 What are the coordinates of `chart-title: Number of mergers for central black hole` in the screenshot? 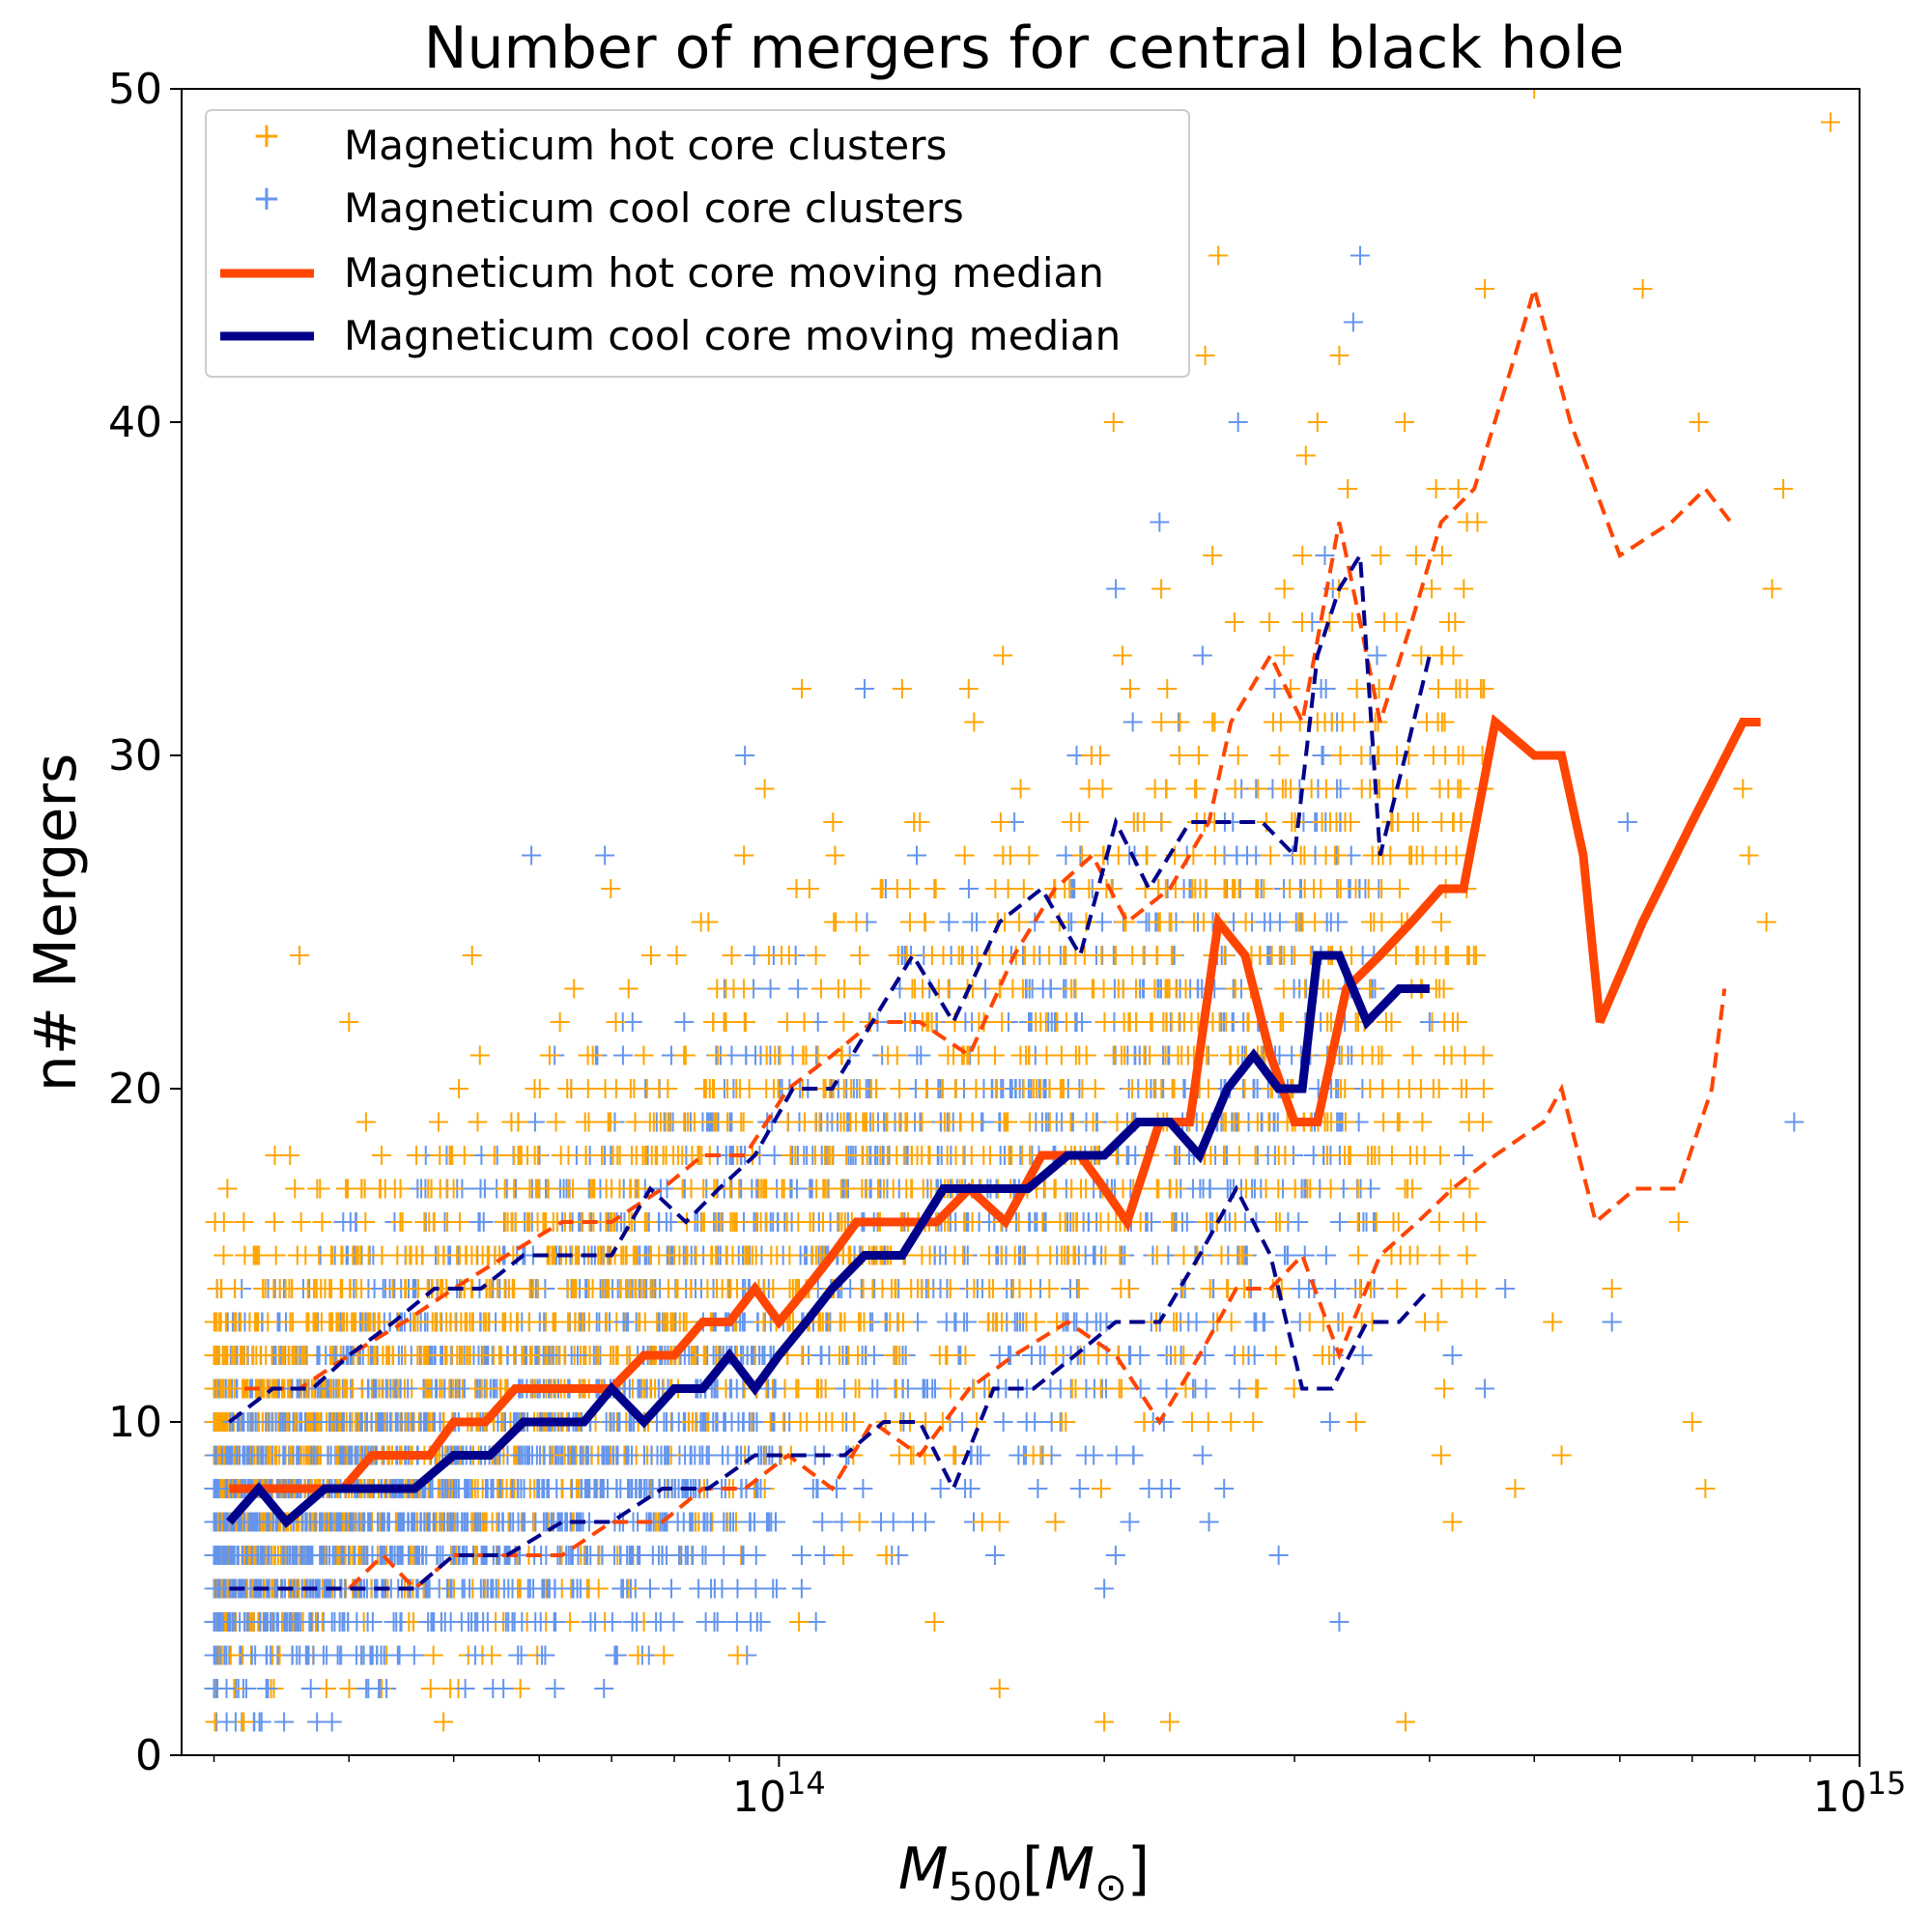 It's located at (1024, 48).